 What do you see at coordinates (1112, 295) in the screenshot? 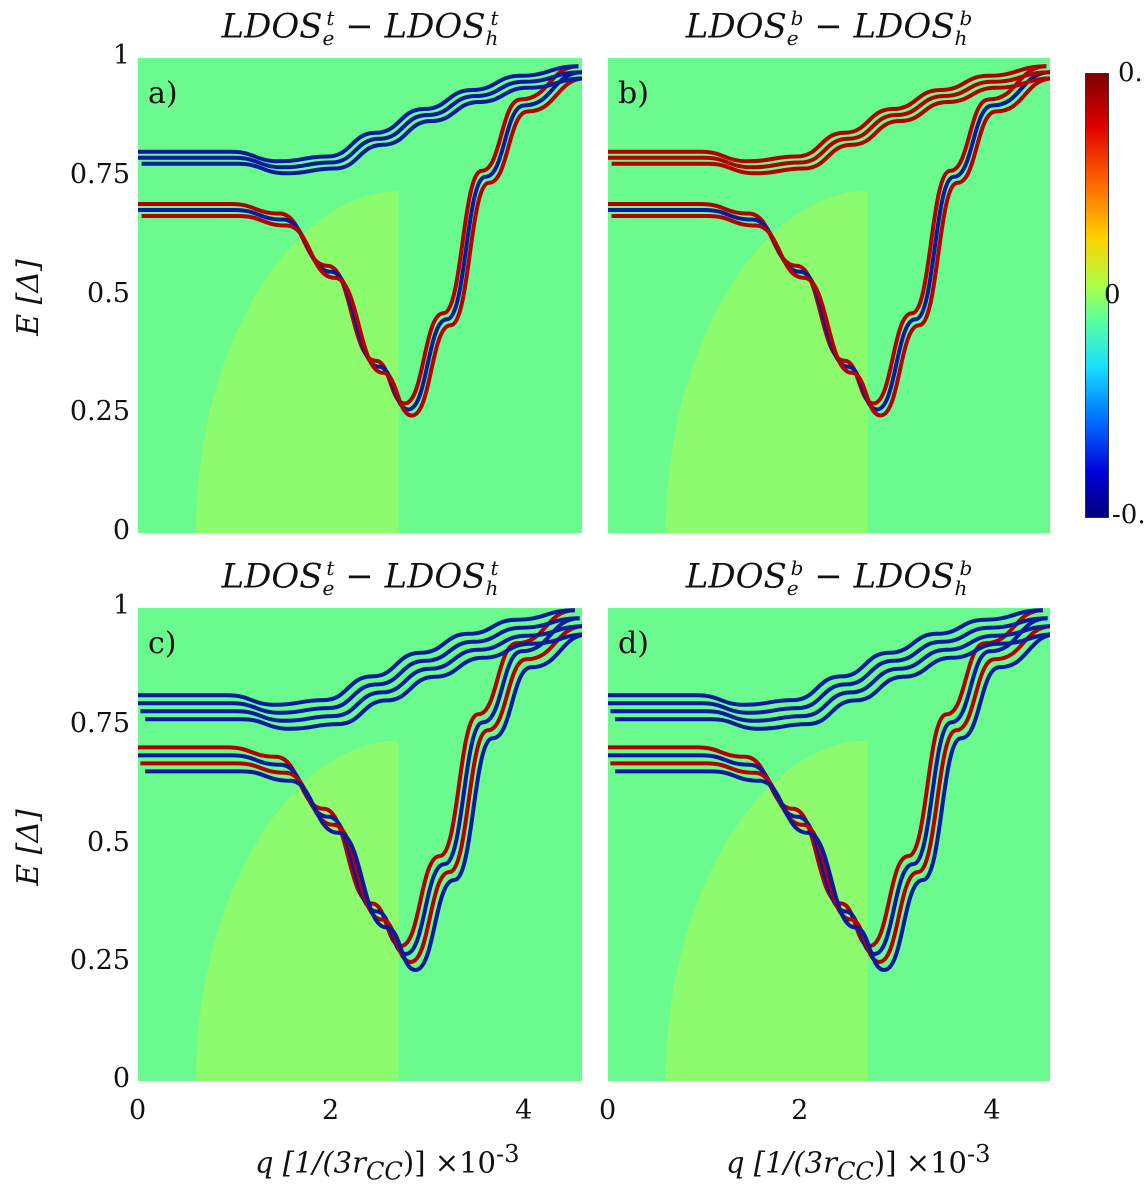
I see `colorbar-mid-label: 0` at bounding box center [1112, 295].